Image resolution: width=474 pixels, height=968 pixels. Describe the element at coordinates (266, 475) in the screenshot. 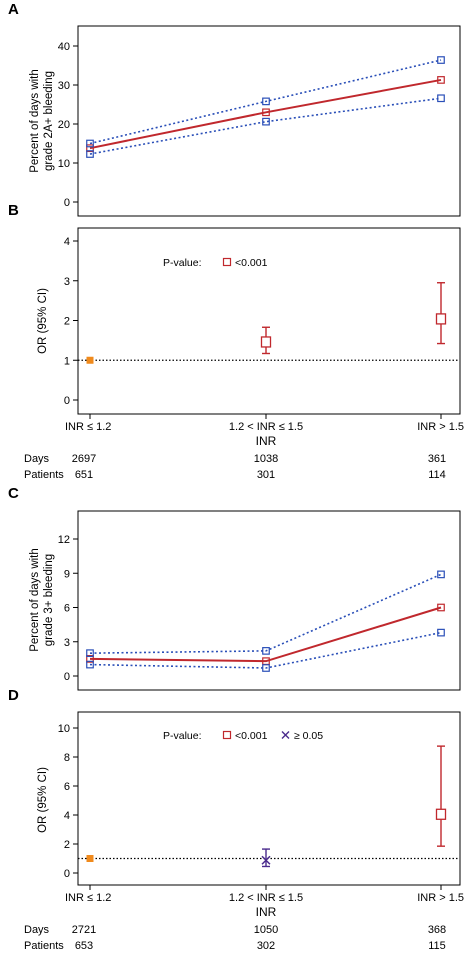

I see `patients-value: 301` at that location.